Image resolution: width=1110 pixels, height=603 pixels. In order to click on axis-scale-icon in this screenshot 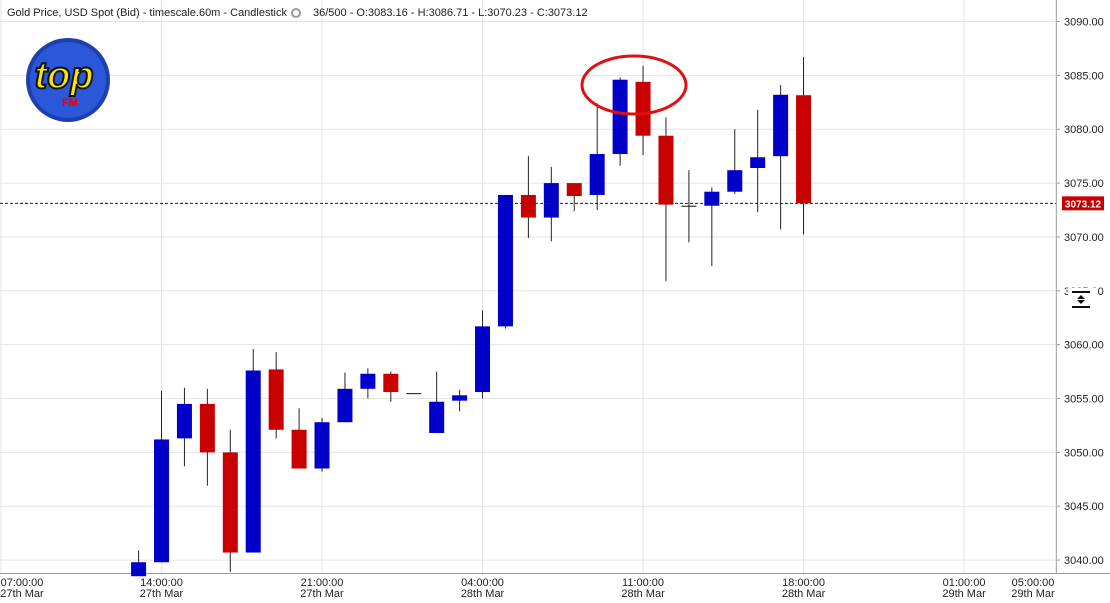, I will do `click(1083, 299)`.